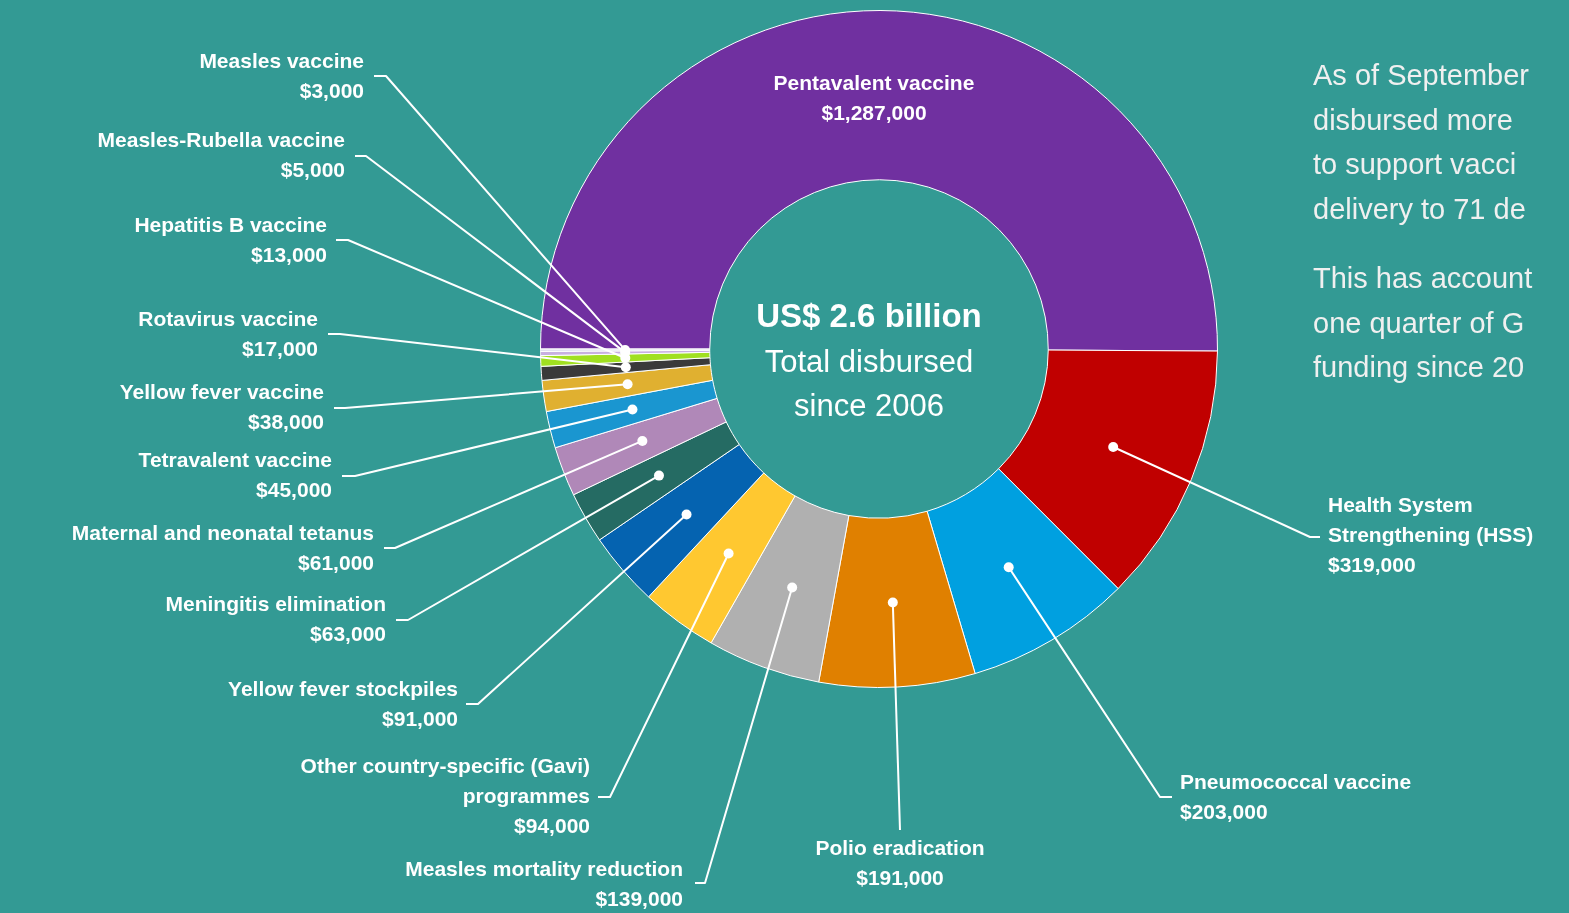 Image resolution: width=1569 pixels, height=913 pixels. What do you see at coordinates (552, 825) in the screenshot?
I see `data-label: $94,000` at bounding box center [552, 825].